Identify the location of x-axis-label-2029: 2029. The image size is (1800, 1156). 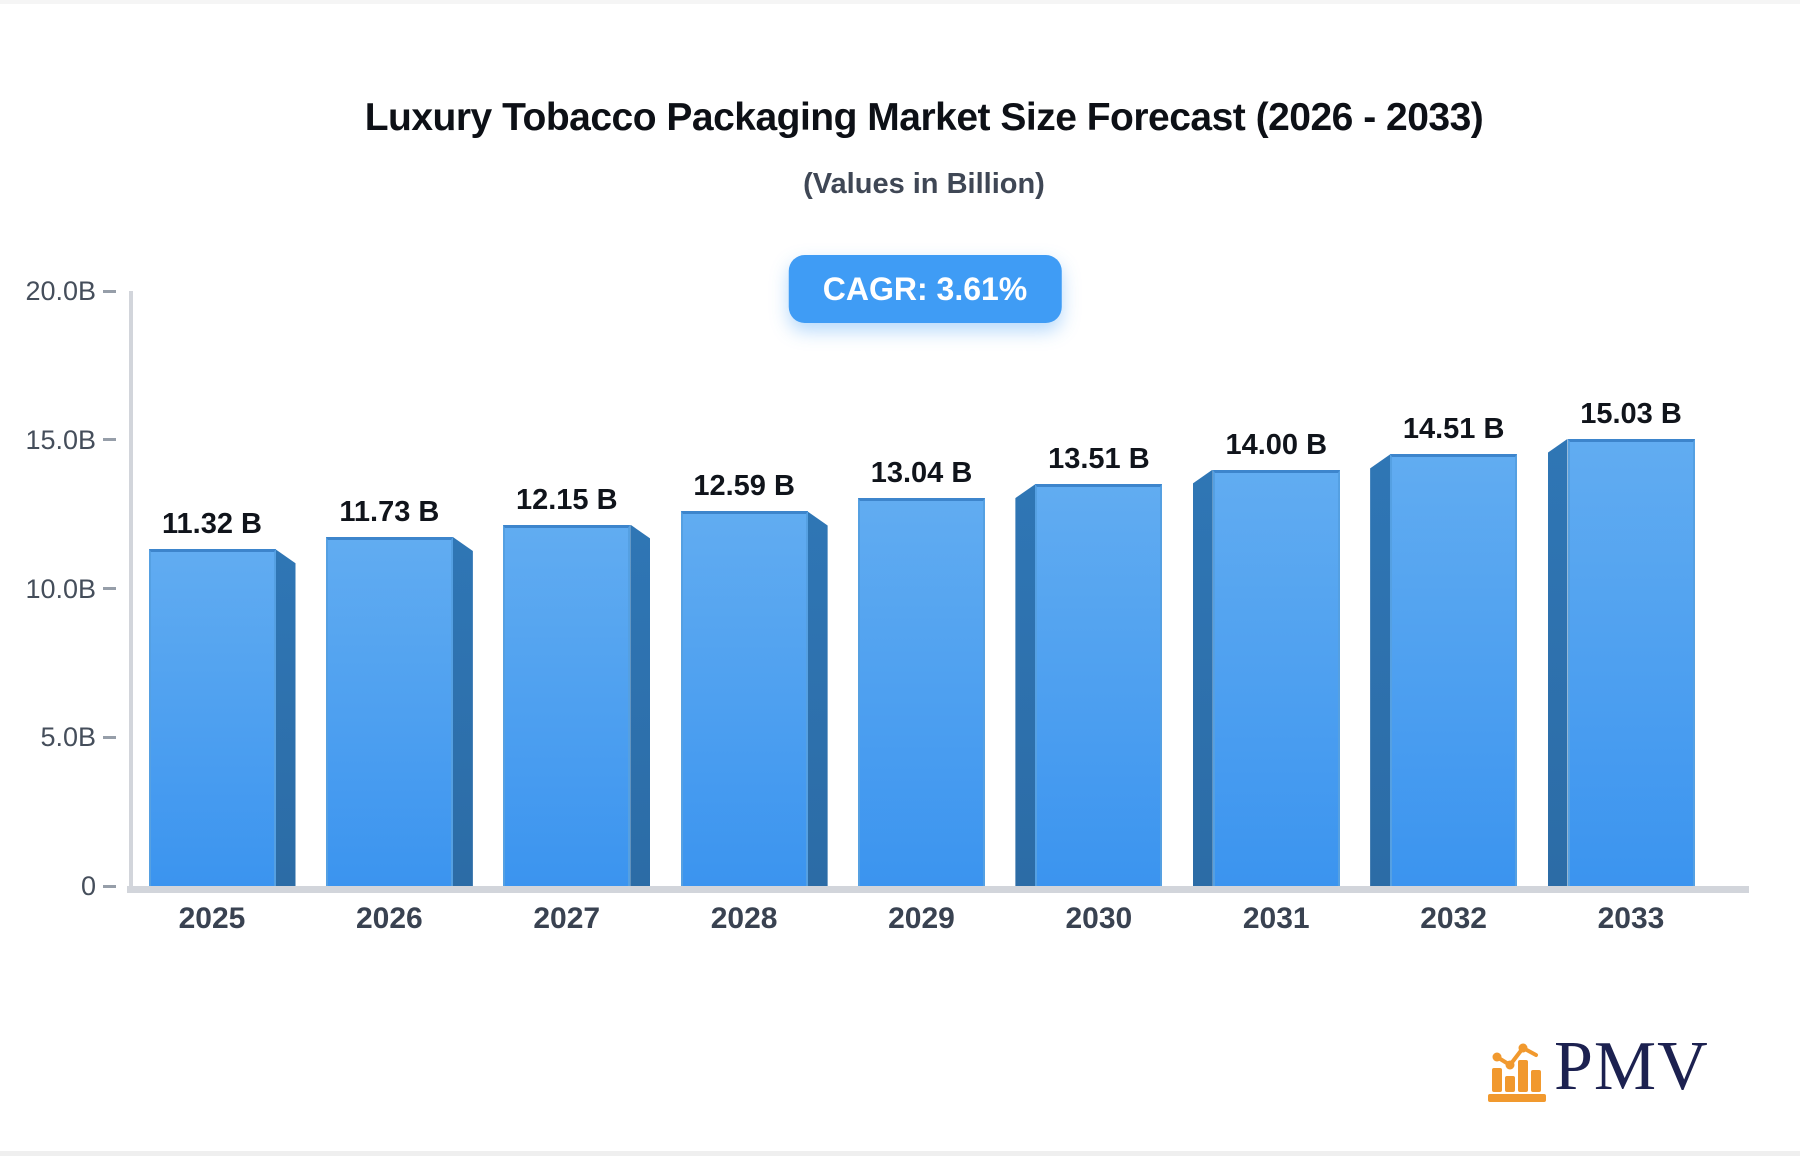
(921, 918).